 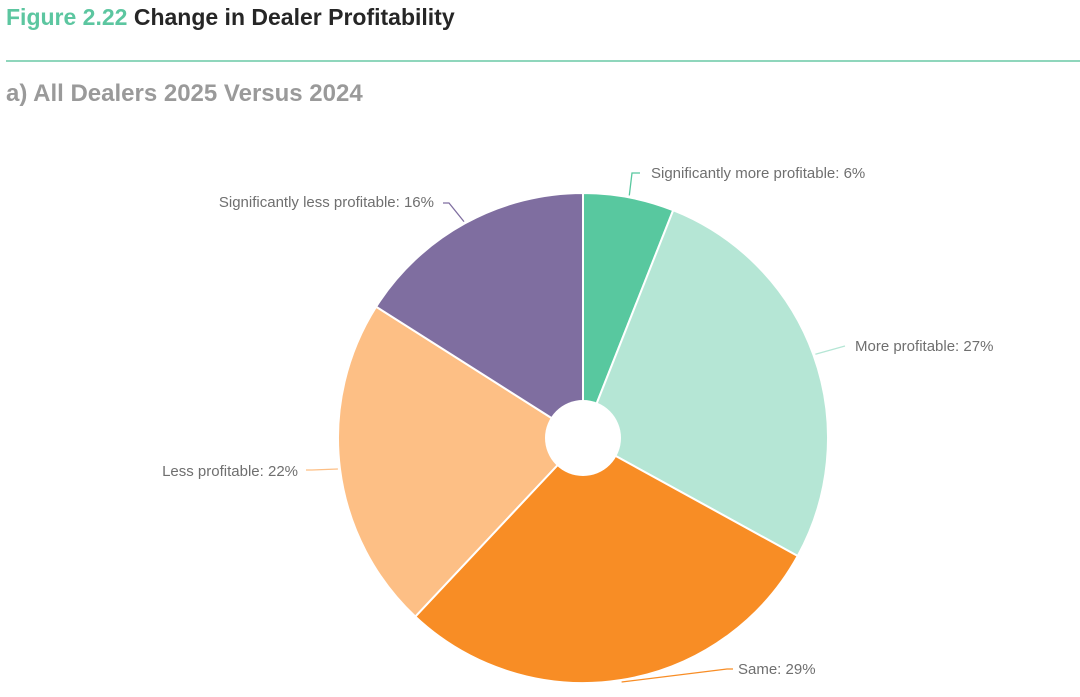 I want to click on leader-line-more-profitable, so click(x=830, y=350).